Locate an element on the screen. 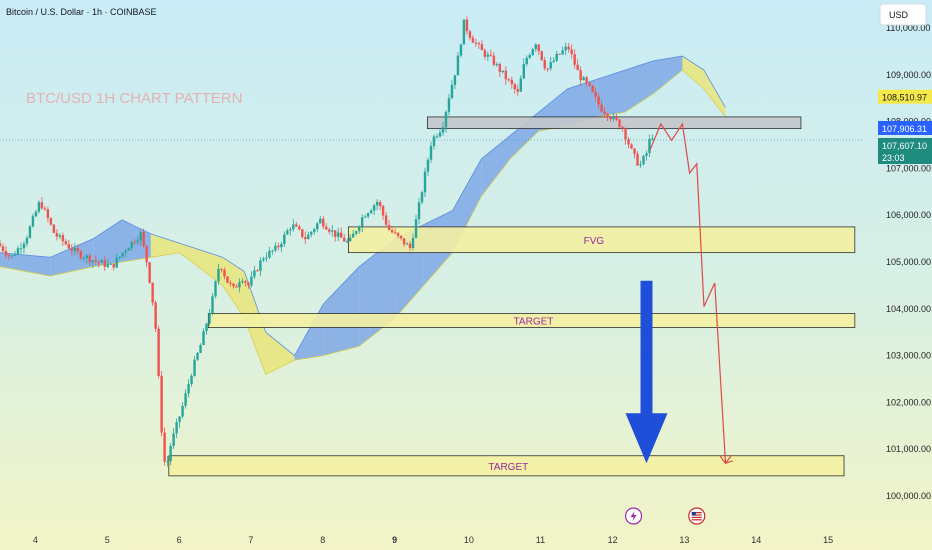 The width and height of the screenshot is (932, 550). price-badges: 108,510.97 107,906.31 107,607.10 23:03 is located at coordinates (905, 126).